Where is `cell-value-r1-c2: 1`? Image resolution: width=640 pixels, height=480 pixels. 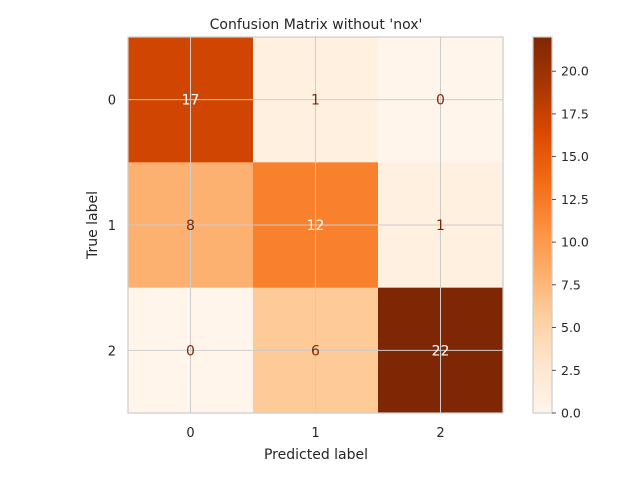
cell-value-r1-c2: 1 is located at coordinates (440, 226).